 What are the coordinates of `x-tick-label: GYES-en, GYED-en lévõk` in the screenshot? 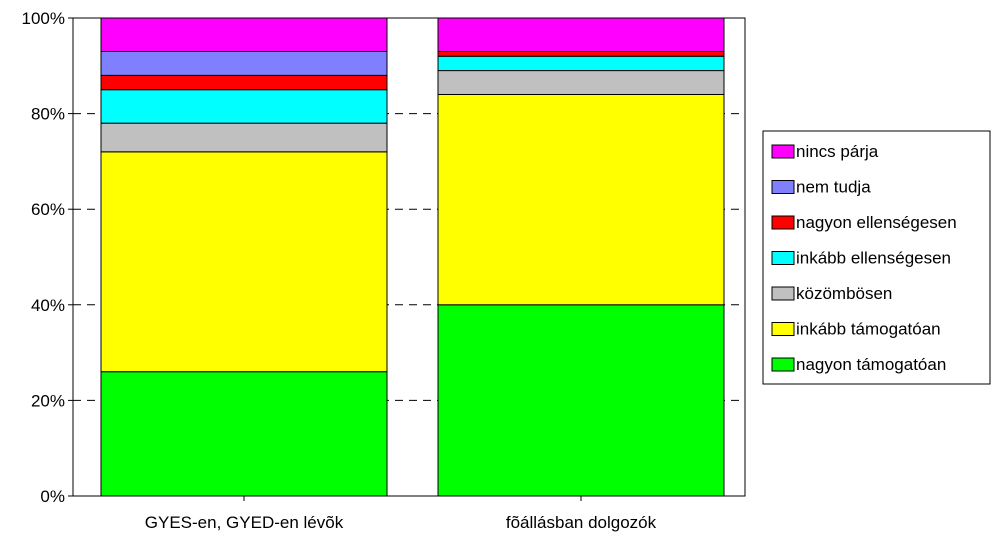 It's located at (244, 522).